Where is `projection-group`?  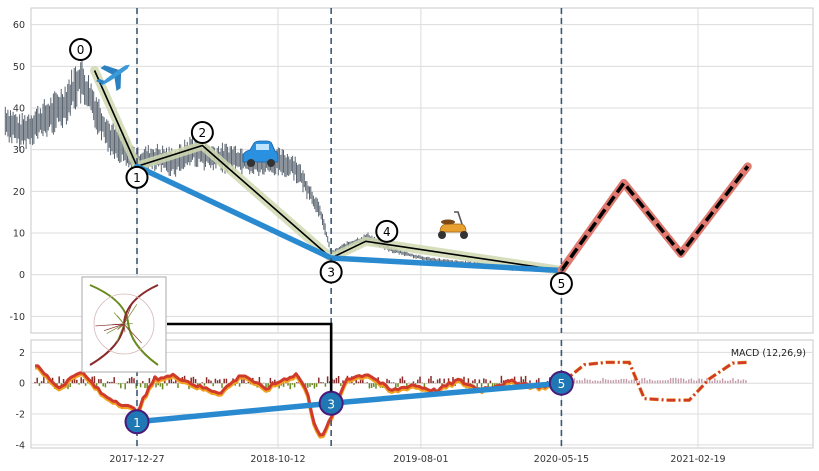 projection-group is located at coordinates (654, 218).